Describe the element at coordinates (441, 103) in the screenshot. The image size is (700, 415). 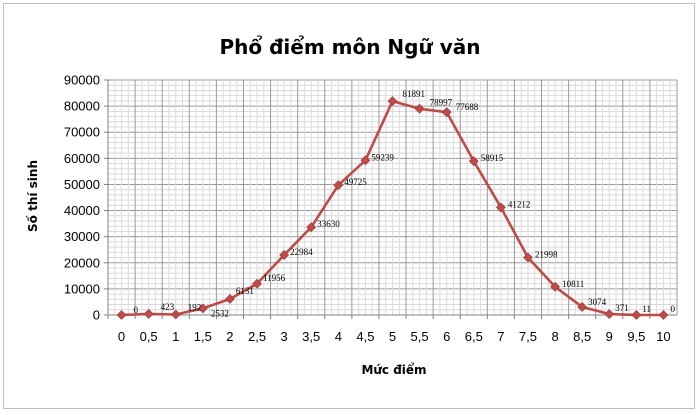
I see `data-label: 78997` at that location.